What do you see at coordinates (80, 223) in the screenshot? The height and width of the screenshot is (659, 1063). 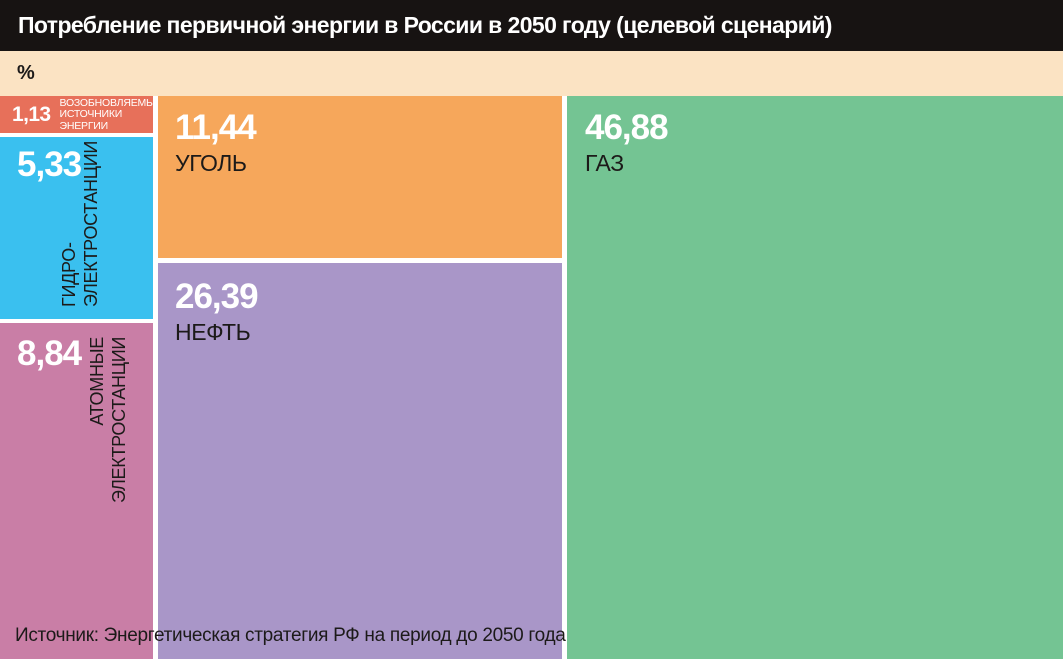 I see `label-hydro: ГИДРО- ЭЛЕКТРОСТАНЦИИ` at bounding box center [80, 223].